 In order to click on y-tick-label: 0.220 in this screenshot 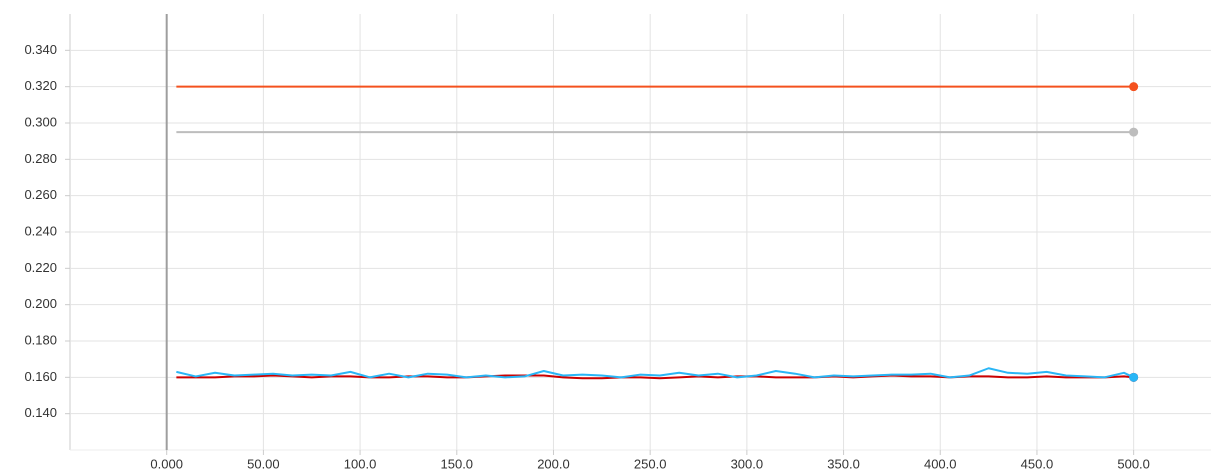, I will do `click(40, 267)`.